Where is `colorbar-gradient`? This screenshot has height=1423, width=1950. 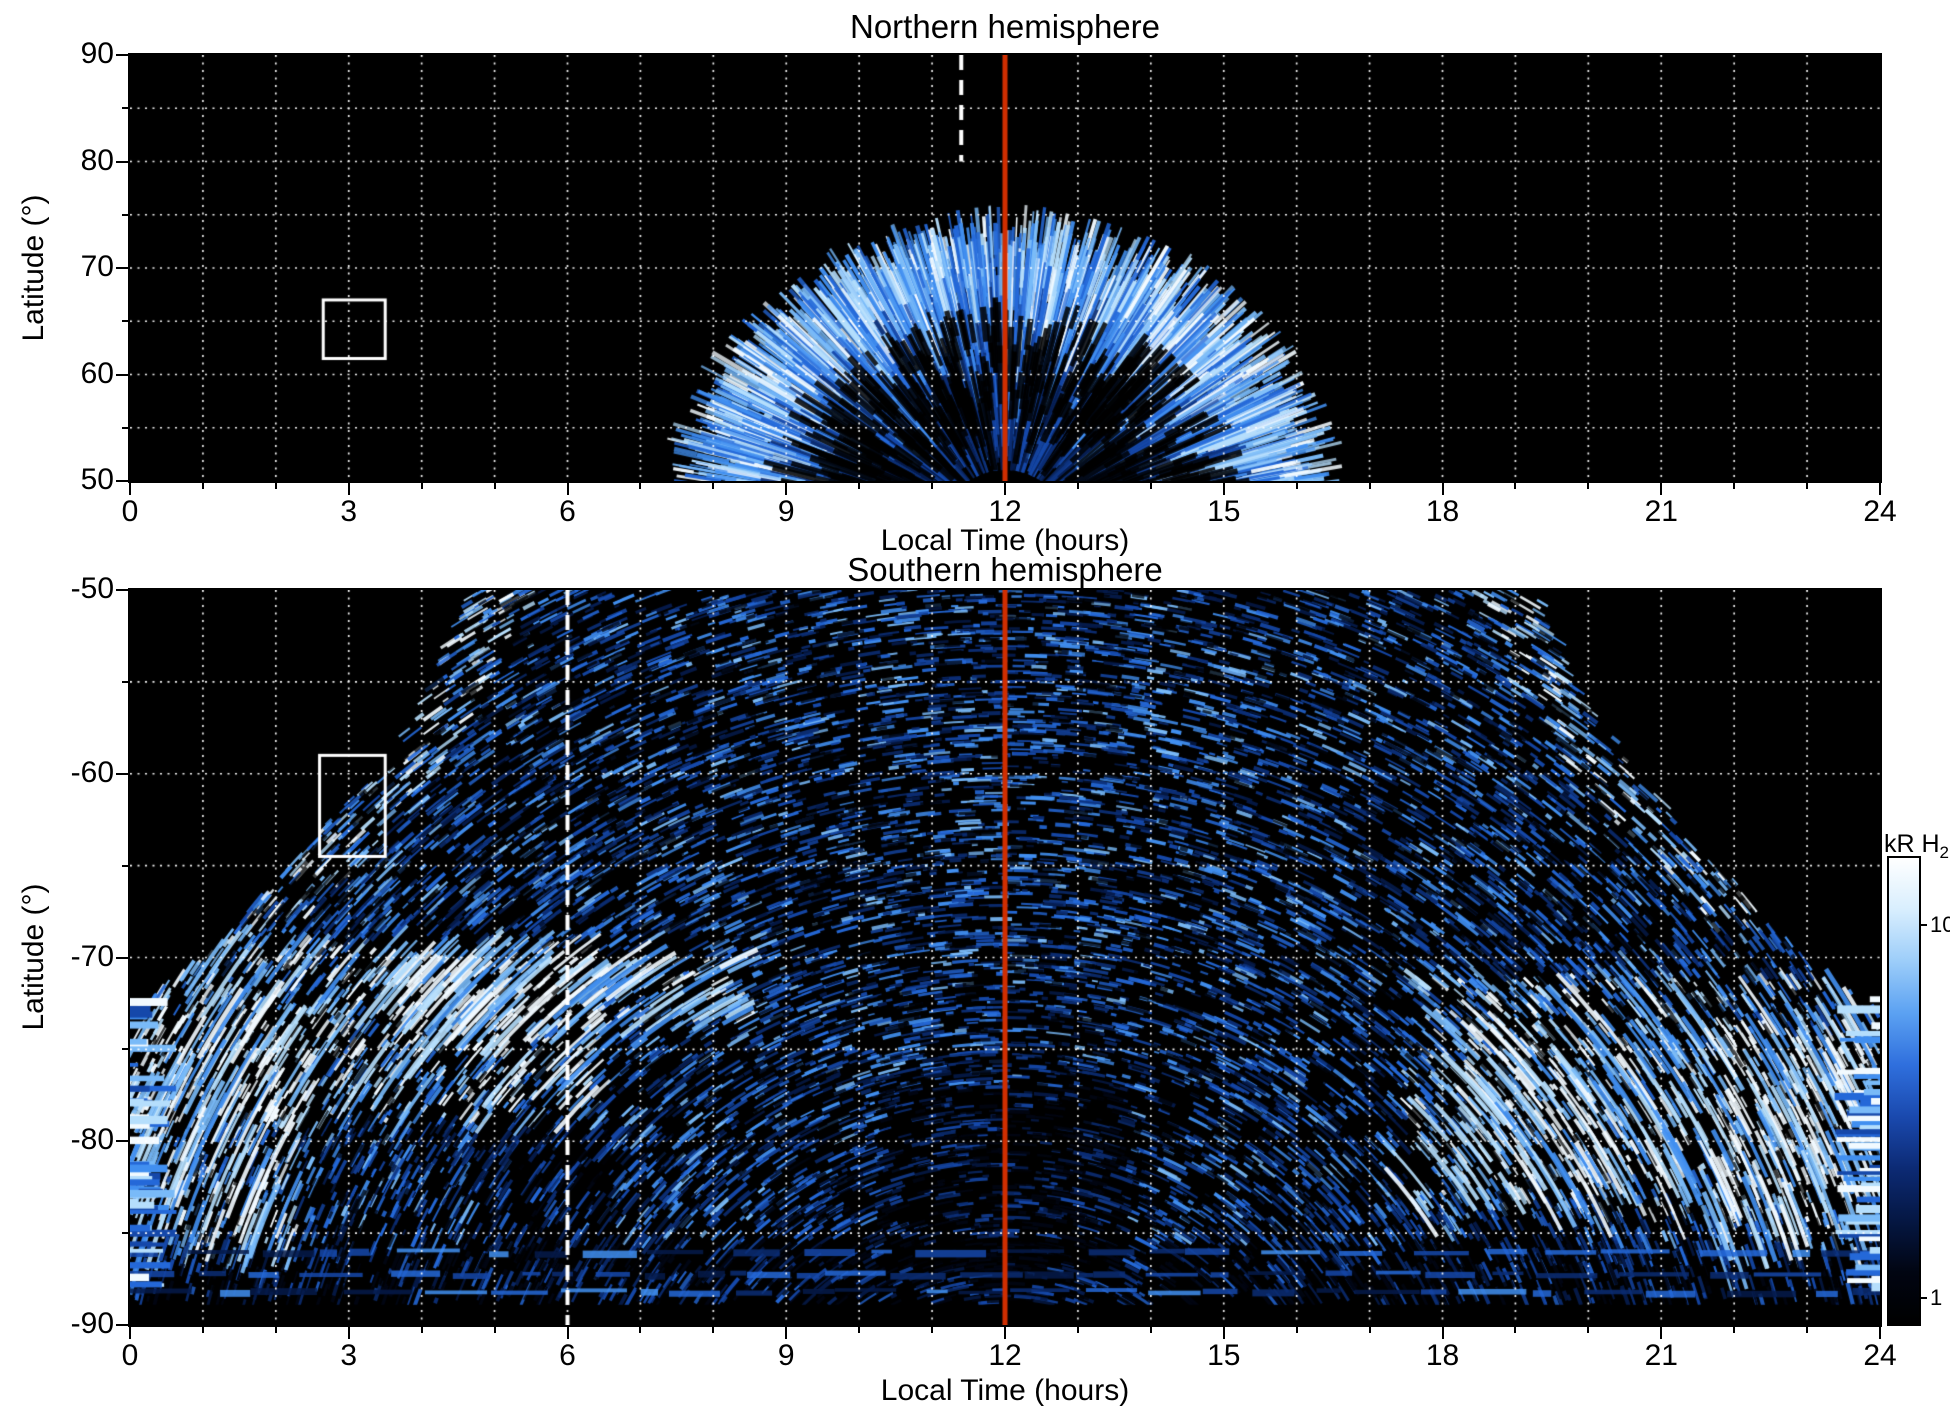
colorbar-gradient is located at coordinates (1904, 1091).